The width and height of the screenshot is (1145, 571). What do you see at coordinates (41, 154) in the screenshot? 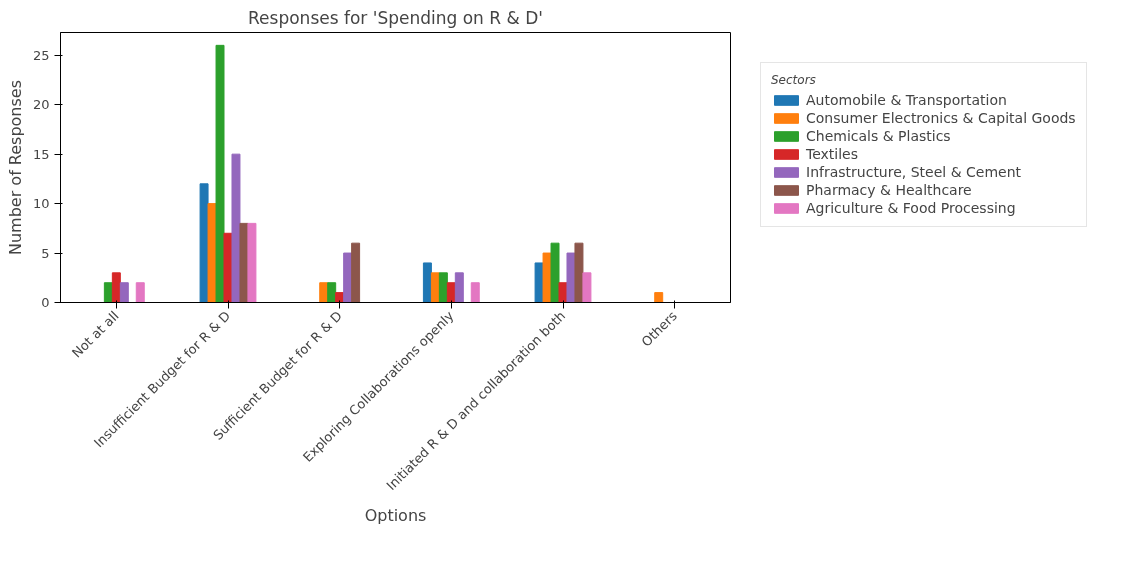
I see `y-tick-label: 15` at bounding box center [41, 154].